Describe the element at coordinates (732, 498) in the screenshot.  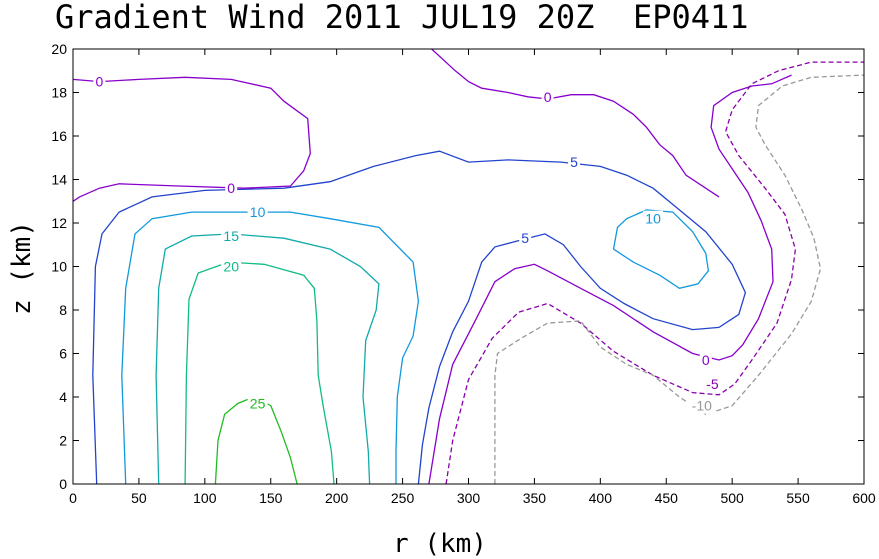
I see `x-tick-label: 500` at that location.